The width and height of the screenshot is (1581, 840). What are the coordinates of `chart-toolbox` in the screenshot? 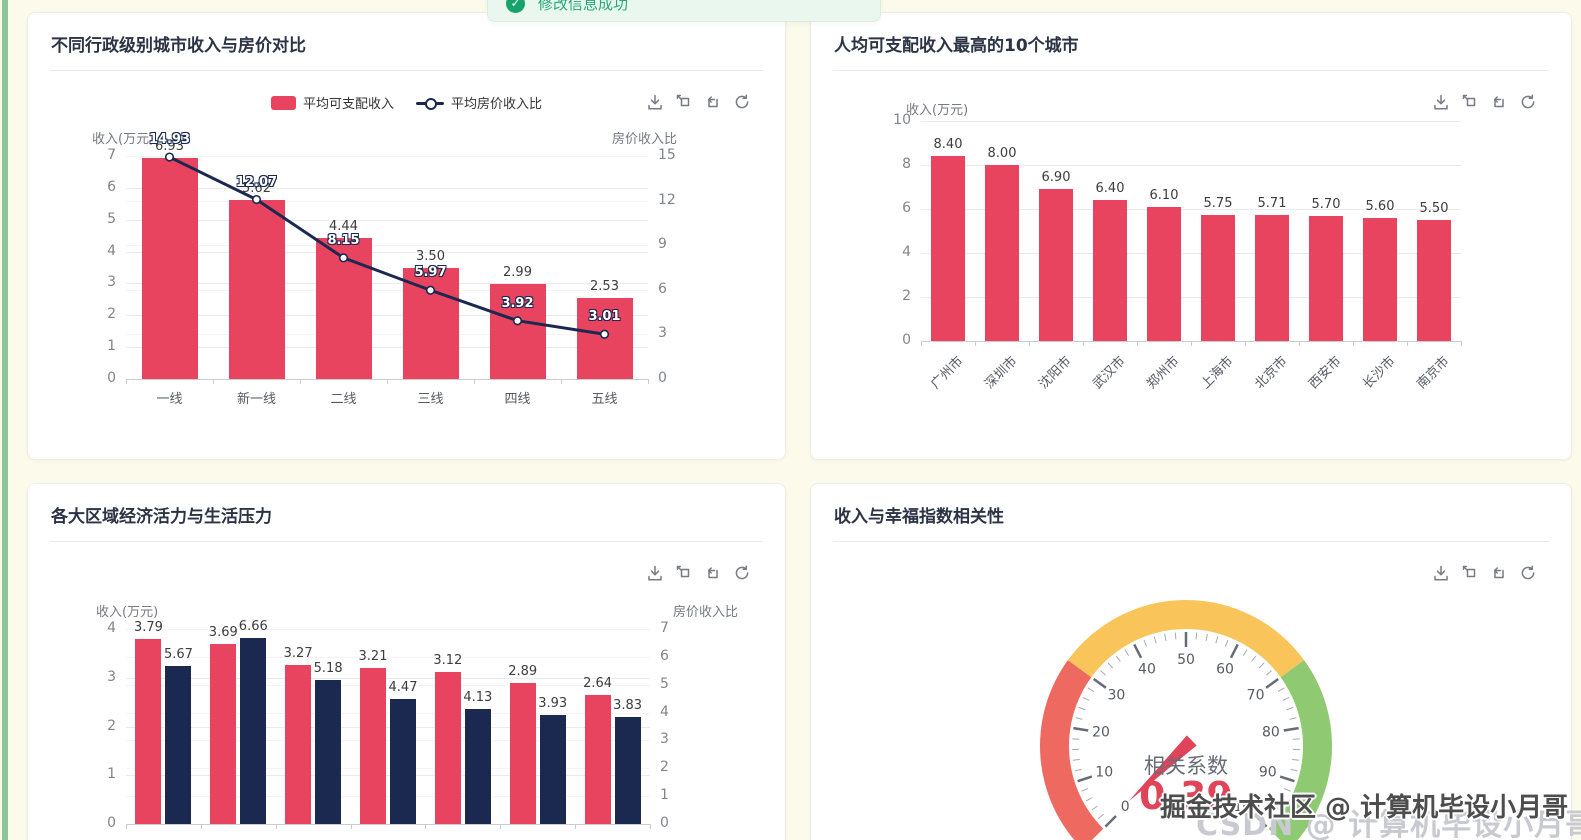 It's located at (698, 573).